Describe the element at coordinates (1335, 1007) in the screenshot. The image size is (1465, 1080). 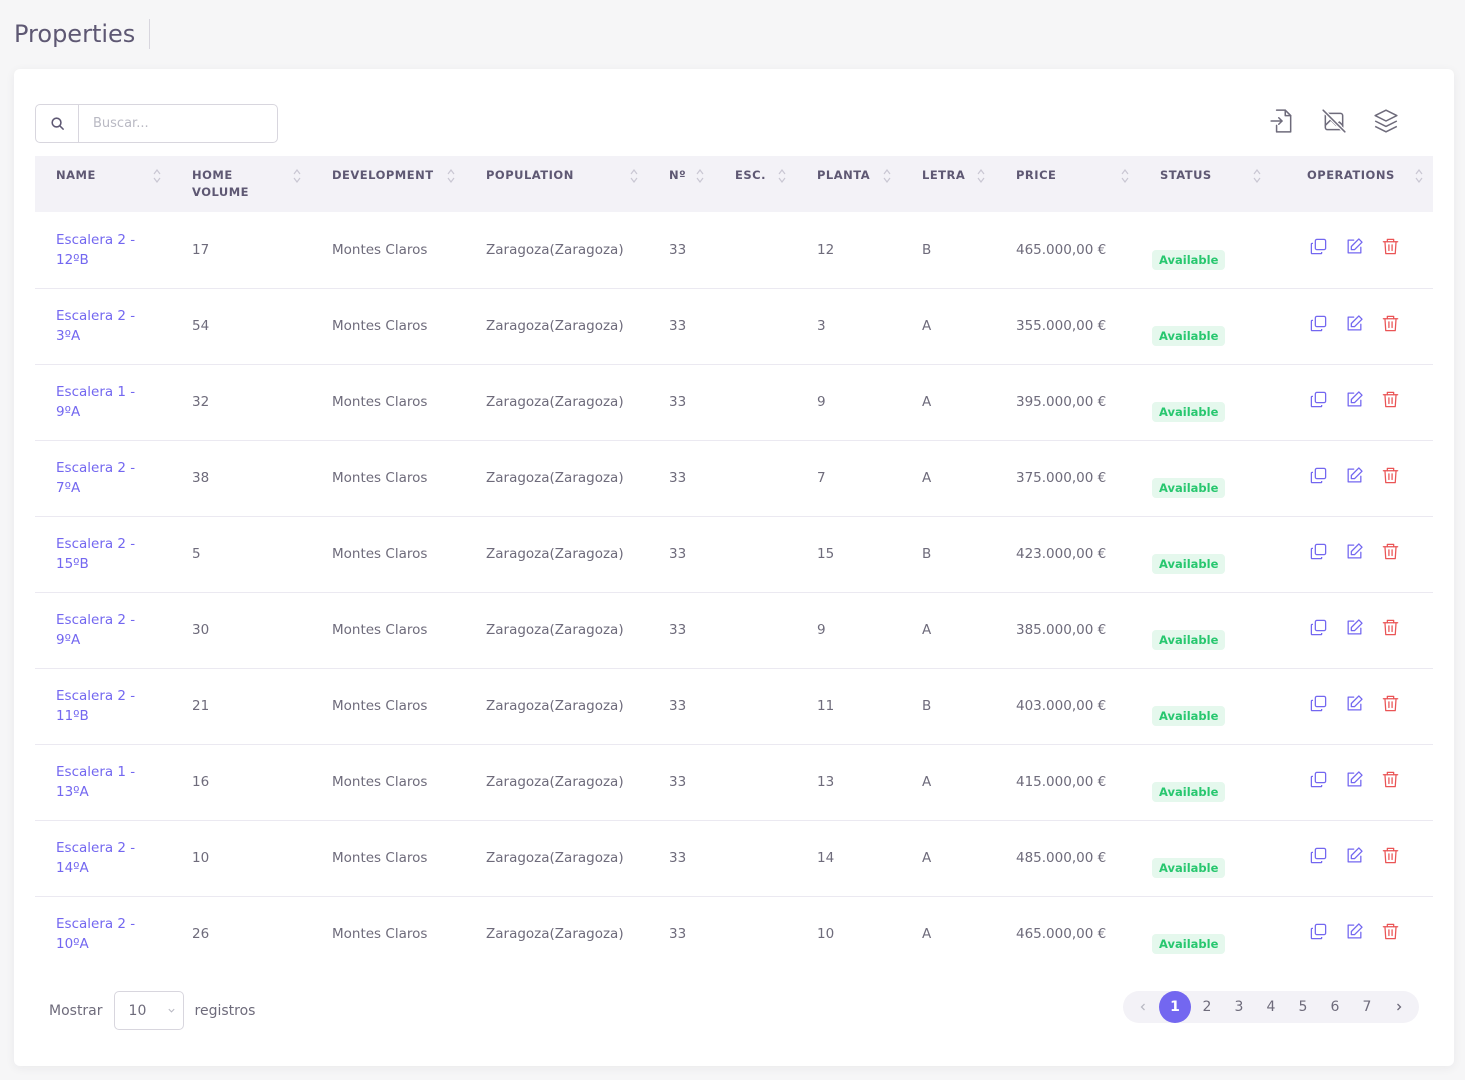
I see `page-6-button: 6` at that location.